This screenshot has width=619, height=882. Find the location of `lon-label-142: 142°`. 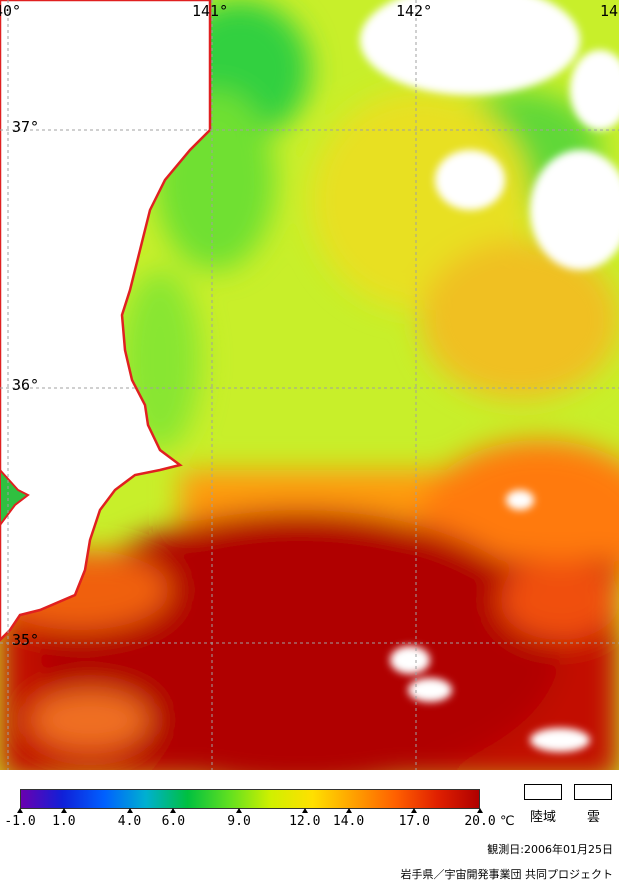

lon-label-142: 142° is located at coordinates (414, 11).